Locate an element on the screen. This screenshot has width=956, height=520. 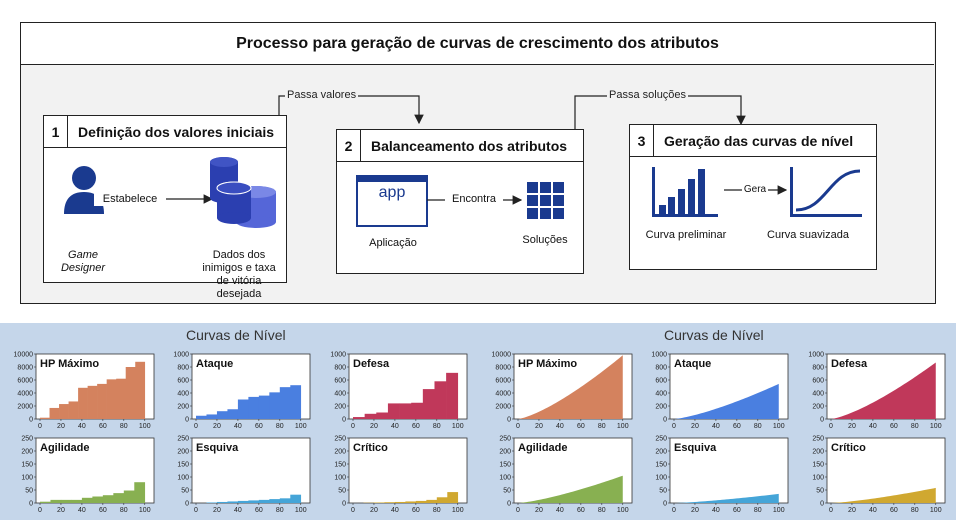
chart-smooth-esquiva: 0 50 100 150 200 250 0 20 40 60 80 100 Esquiva is located at coordinates (722, 475).